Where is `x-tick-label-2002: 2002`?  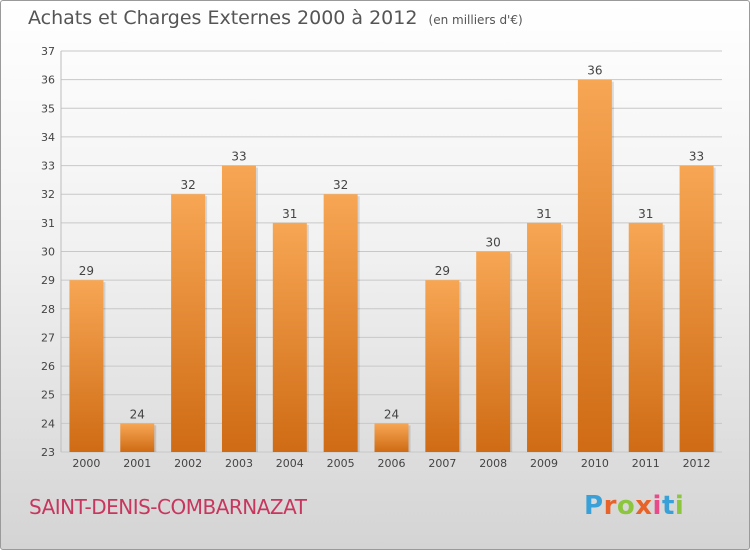
x-tick-label-2002: 2002 is located at coordinates (188, 463).